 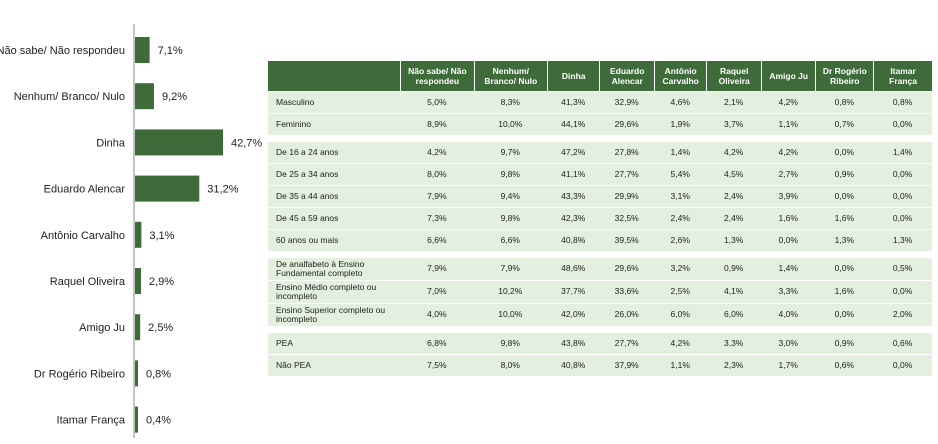 I want to click on table-row-label: De 35 a 44 anos, so click(x=334, y=196).